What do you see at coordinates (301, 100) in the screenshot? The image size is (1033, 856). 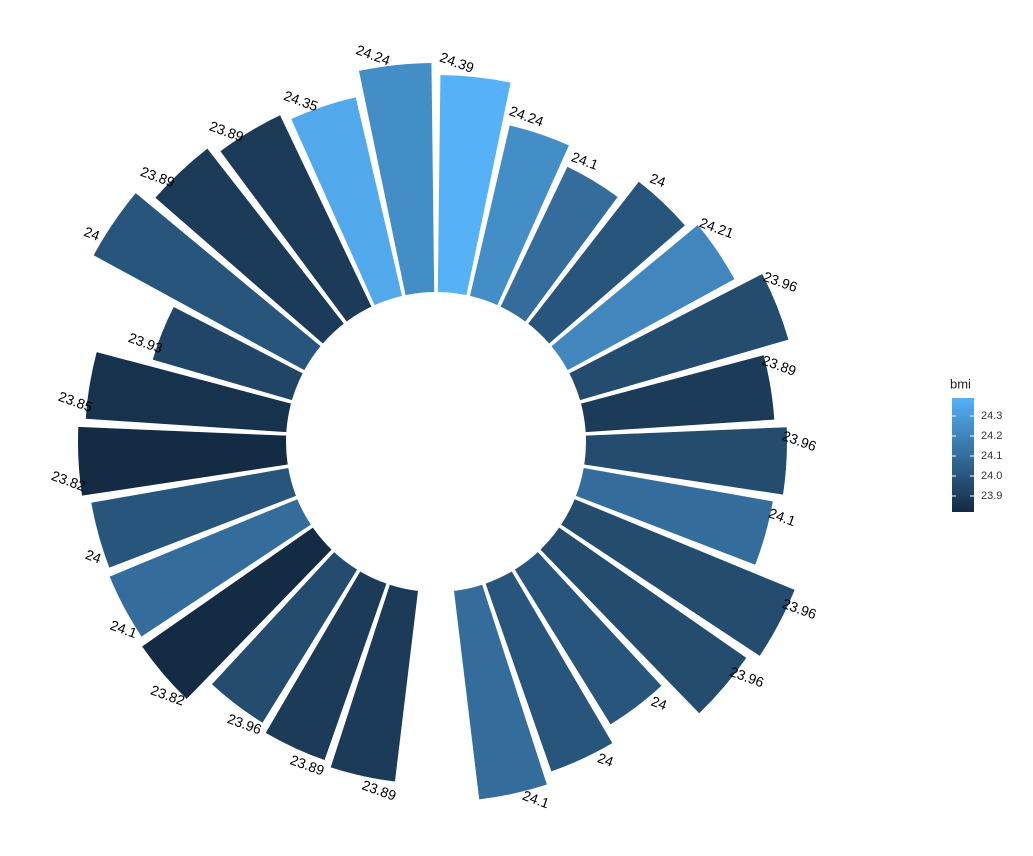 I see `bar-label: 24.35` at bounding box center [301, 100].